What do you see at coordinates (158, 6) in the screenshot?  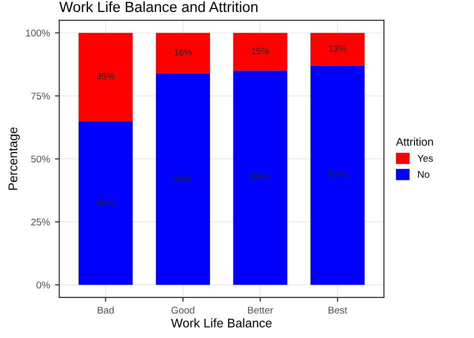 I see `chart-title: Work Life Balance and Attrition` at bounding box center [158, 6].